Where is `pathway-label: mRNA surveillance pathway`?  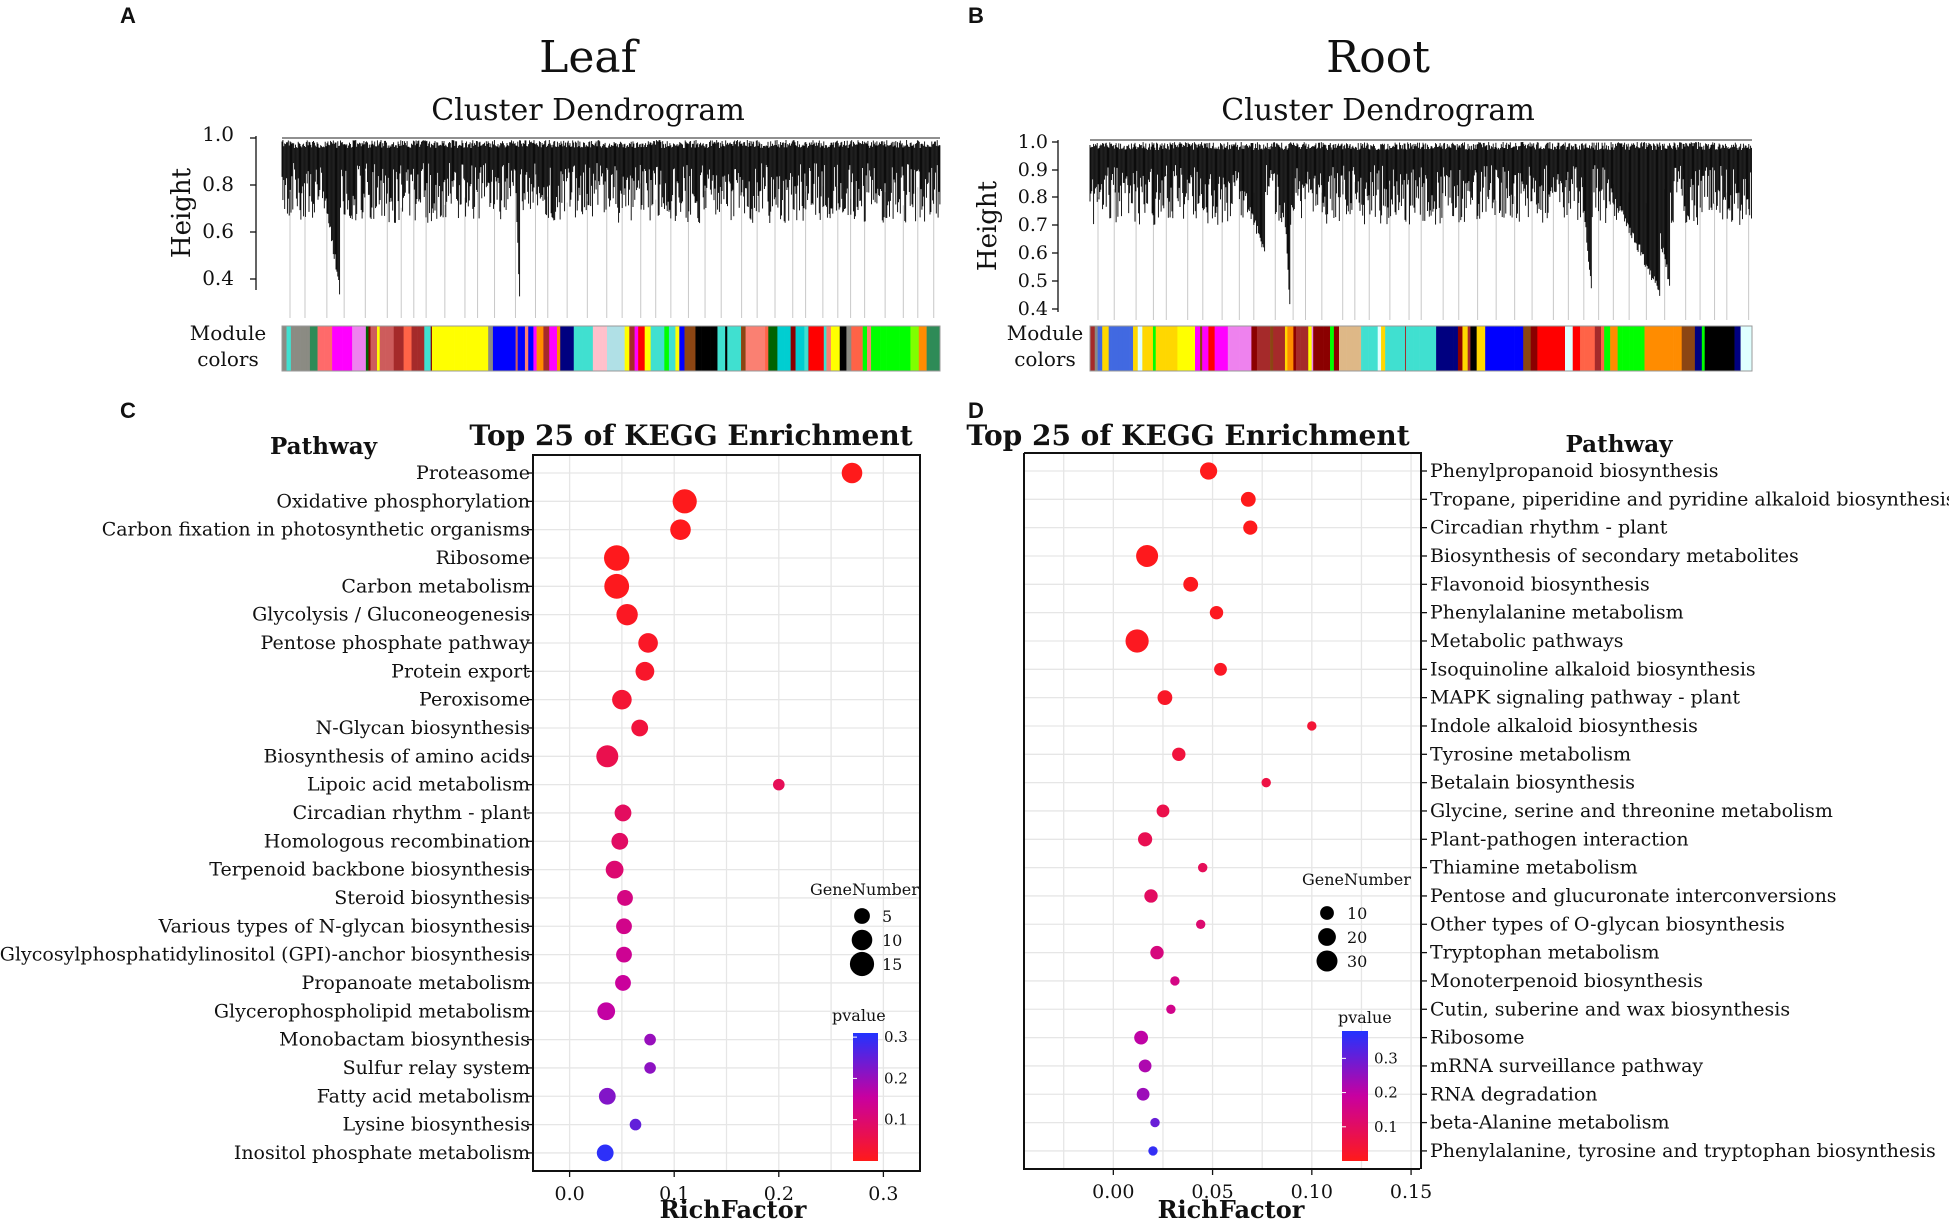
pathway-label: mRNA surveillance pathway is located at coordinates (1566, 1066).